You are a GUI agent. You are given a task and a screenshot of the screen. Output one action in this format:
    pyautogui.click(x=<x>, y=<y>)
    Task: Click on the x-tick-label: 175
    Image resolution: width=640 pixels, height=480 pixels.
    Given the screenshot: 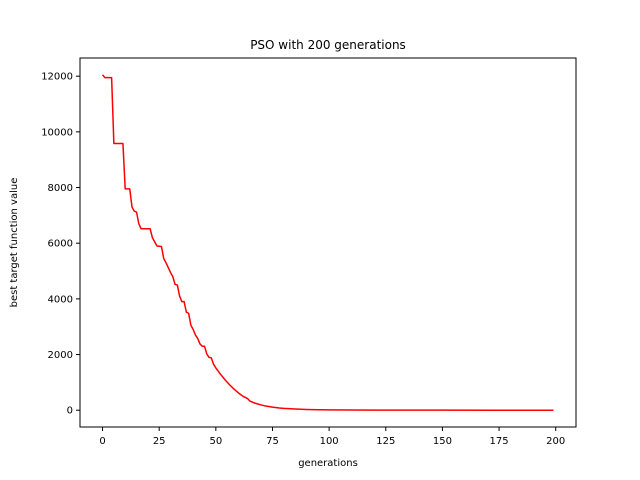 What is the action you would take?
    pyautogui.click(x=499, y=441)
    